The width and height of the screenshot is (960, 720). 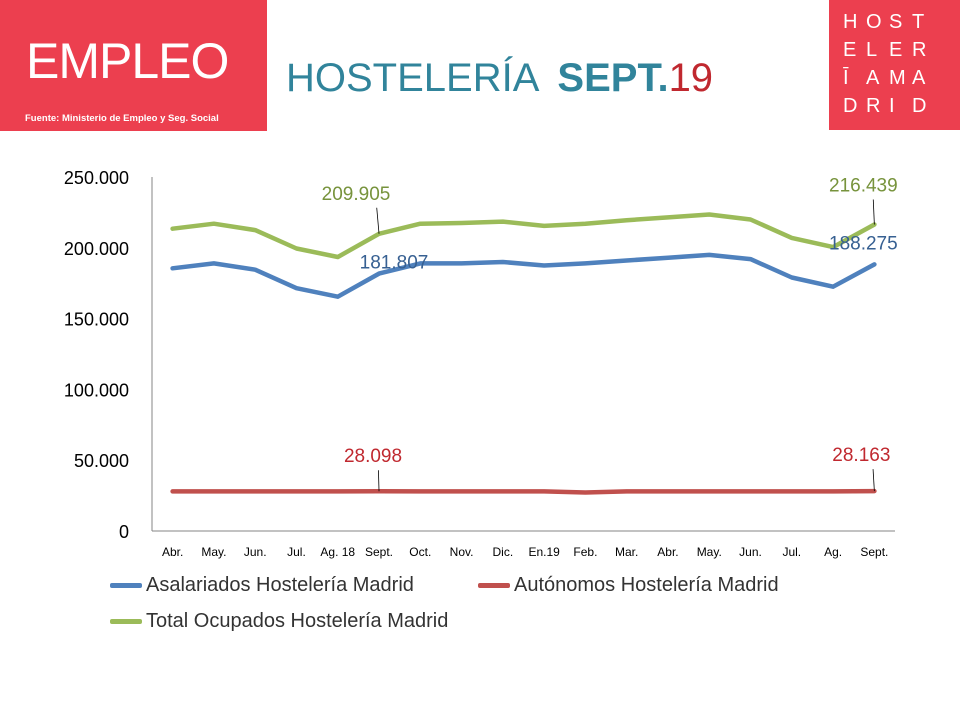 I want to click on x-tick-label: Nov., so click(x=462, y=552).